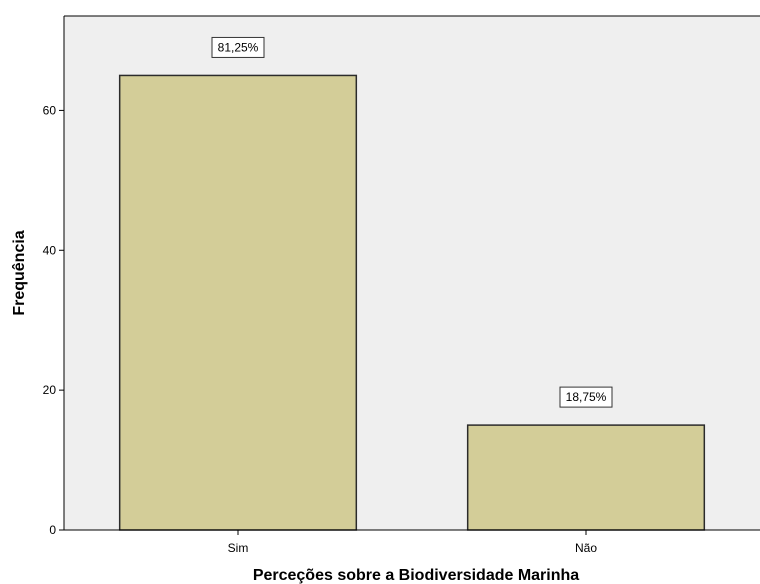 The height and width of the screenshot is (584, 760). I want to click on bar-não, so click(586, 477).